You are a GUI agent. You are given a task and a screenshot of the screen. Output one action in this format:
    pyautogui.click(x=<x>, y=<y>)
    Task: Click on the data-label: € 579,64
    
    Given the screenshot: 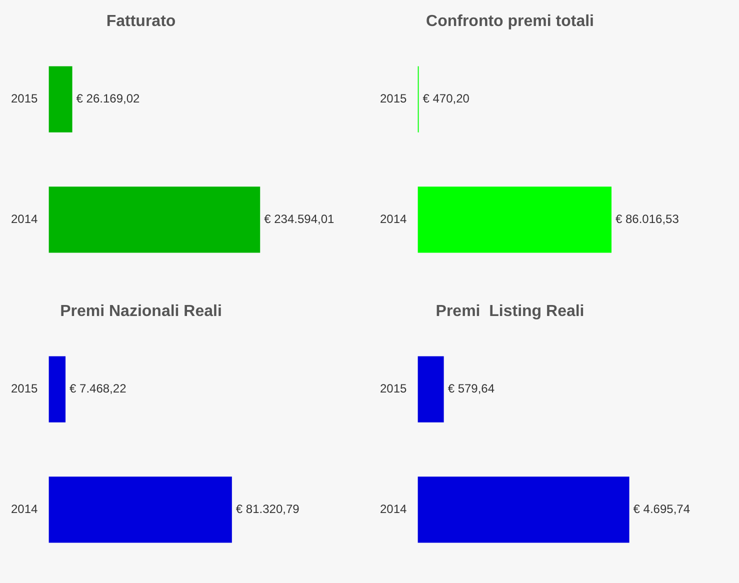 What is the action you would take?
    pyautogui.click(x=471, y=389)
    